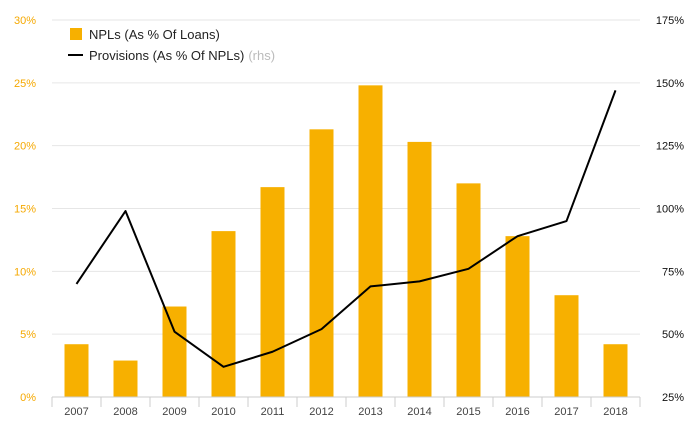 The width and height of the screenshot is (700, 433). I want to click on x-tick-label-2010: 2010, so click(223, 412).